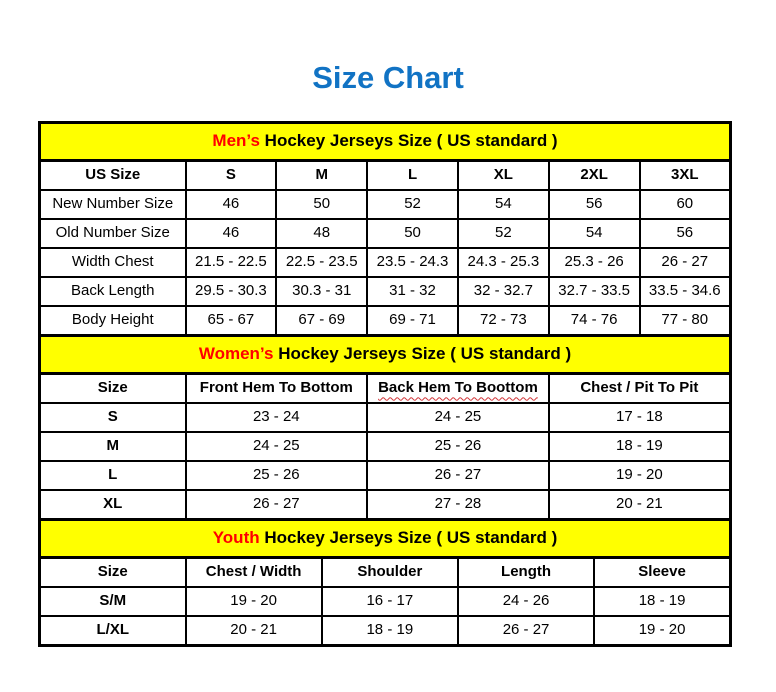  Describe the element at coordinates (412, 291) in the screenshot. I see `mens-table-cell: 31 - 32` at that location.